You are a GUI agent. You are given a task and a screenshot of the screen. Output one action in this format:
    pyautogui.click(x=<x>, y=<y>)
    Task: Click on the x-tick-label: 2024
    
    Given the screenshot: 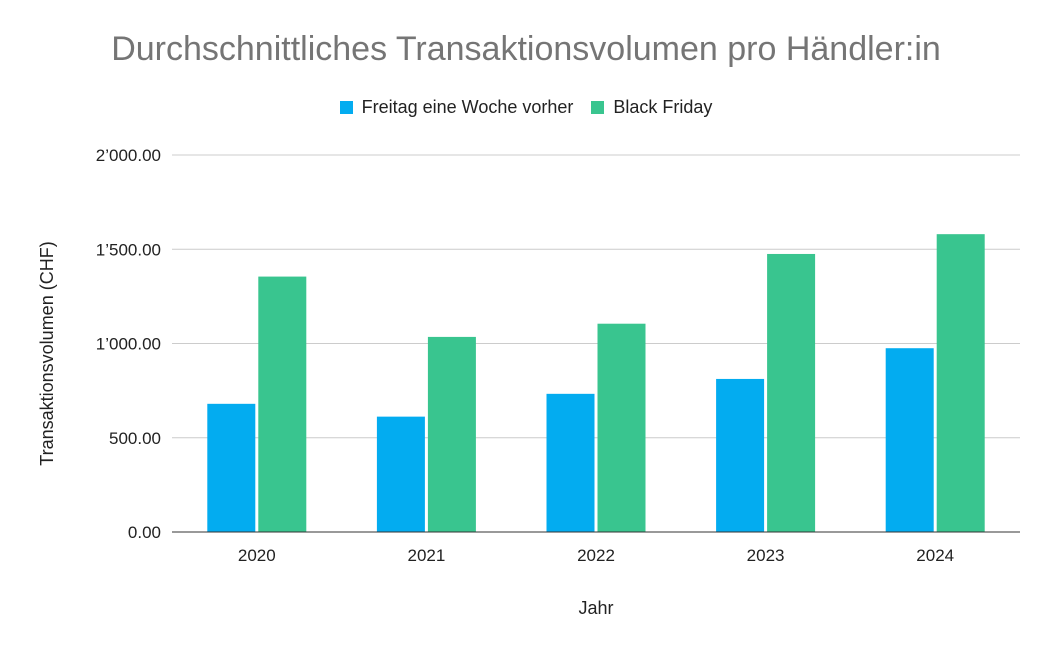 What is the action you would take?
    pyautogui.click(x=935, y=555)
    